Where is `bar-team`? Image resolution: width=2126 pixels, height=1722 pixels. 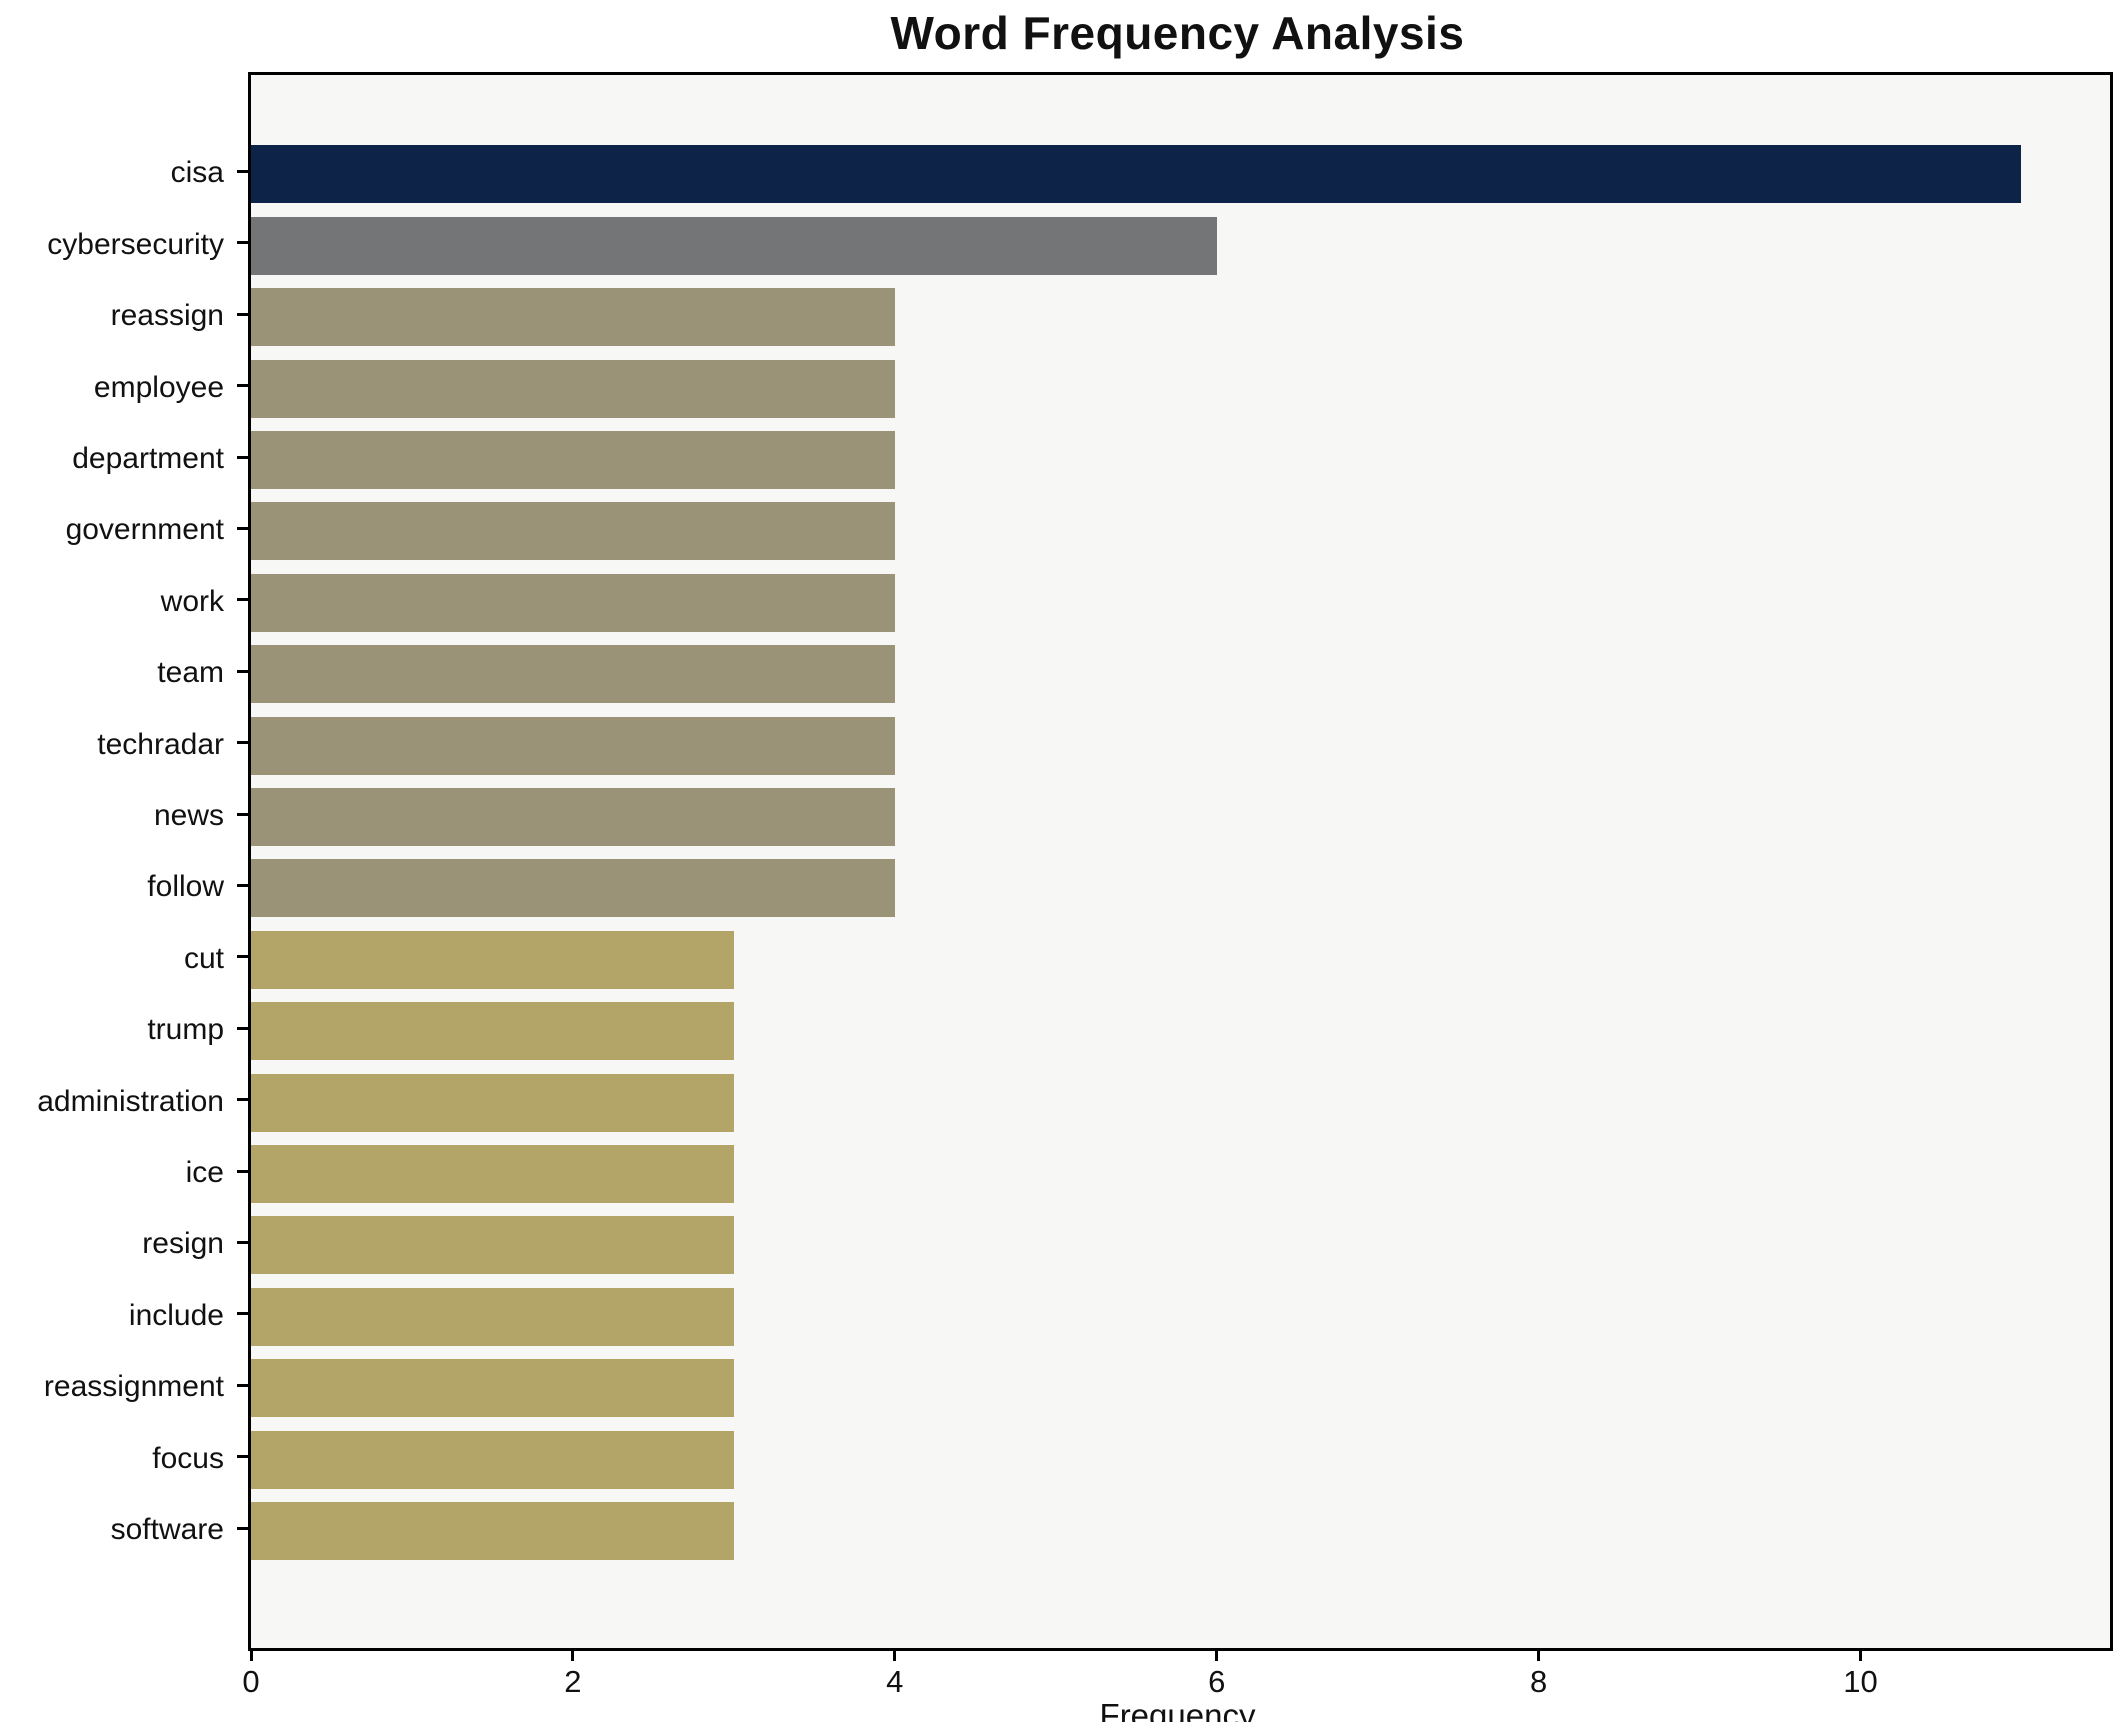 bar-team is located at coordinates (573, 674).